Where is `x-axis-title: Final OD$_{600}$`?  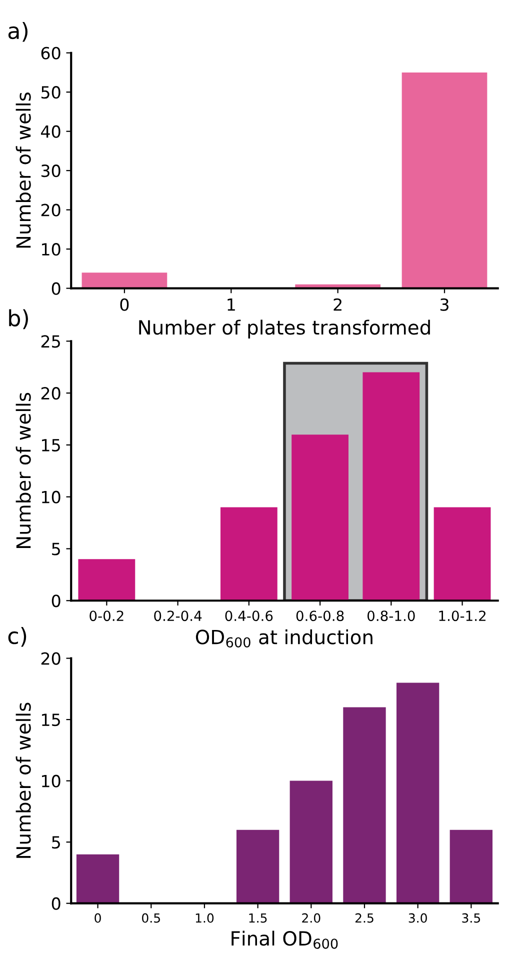
x-axis-title: Final OD$_{600}$ is located at coordinates (285, 939).